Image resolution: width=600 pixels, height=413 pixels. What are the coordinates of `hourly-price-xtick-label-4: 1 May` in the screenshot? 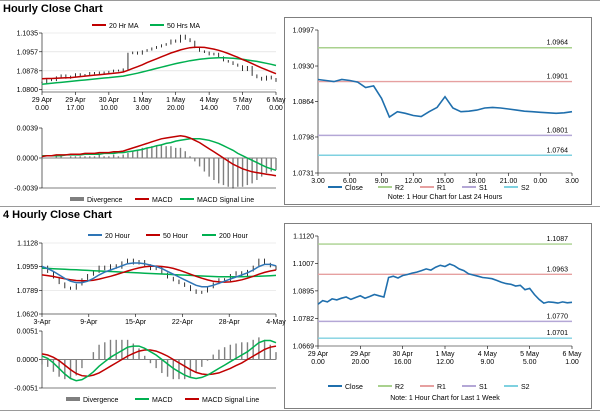 It's located at (176, 100).